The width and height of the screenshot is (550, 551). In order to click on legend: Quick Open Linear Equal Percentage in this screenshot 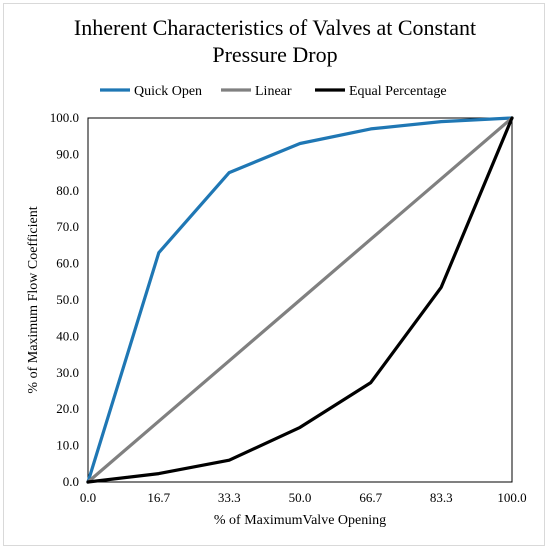, I will do `click(273, 91)`.